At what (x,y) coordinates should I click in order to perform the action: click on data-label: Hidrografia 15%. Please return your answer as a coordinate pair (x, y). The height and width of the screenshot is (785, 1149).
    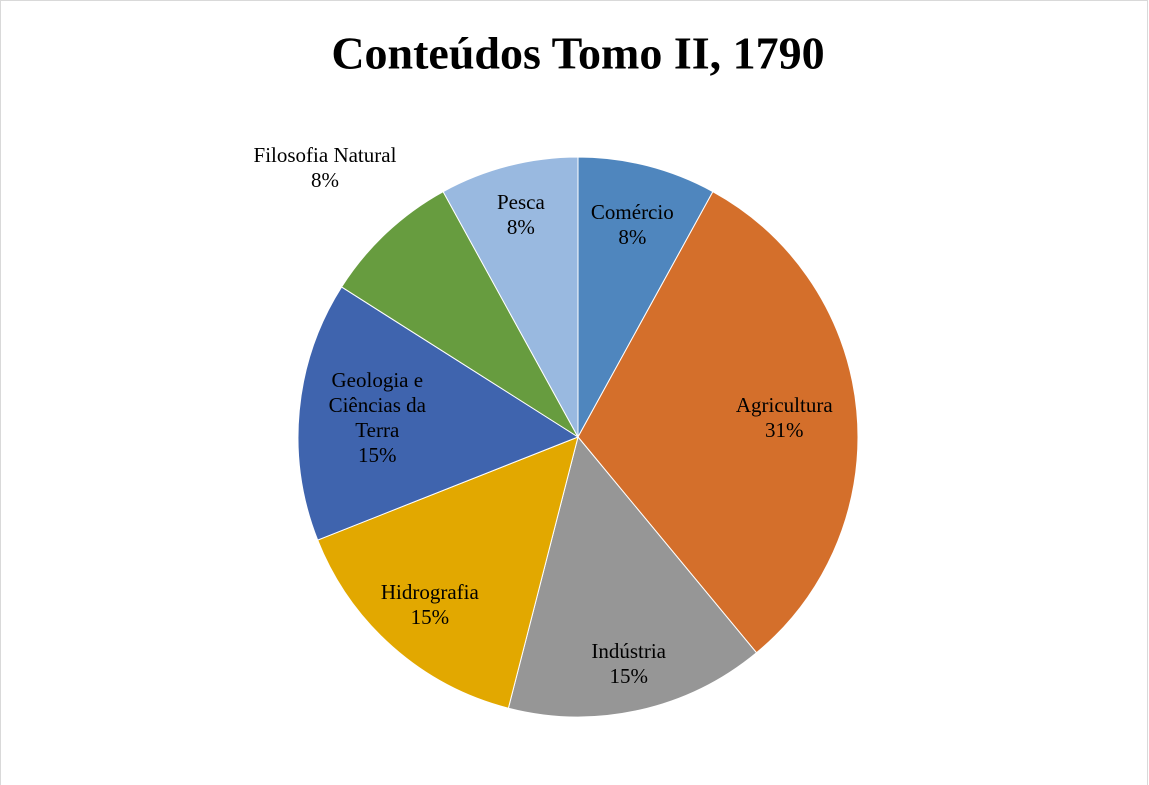
    Looking at the image, I should click on (430, 605).